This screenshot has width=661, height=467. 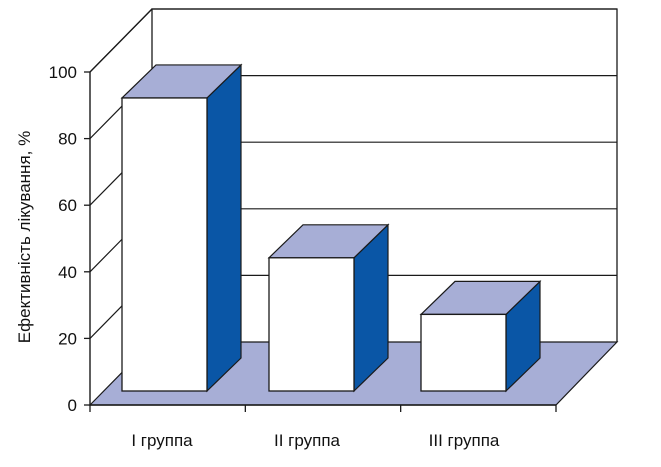 I want to click on x-category-label: III группа, so click(x=464, y=440).